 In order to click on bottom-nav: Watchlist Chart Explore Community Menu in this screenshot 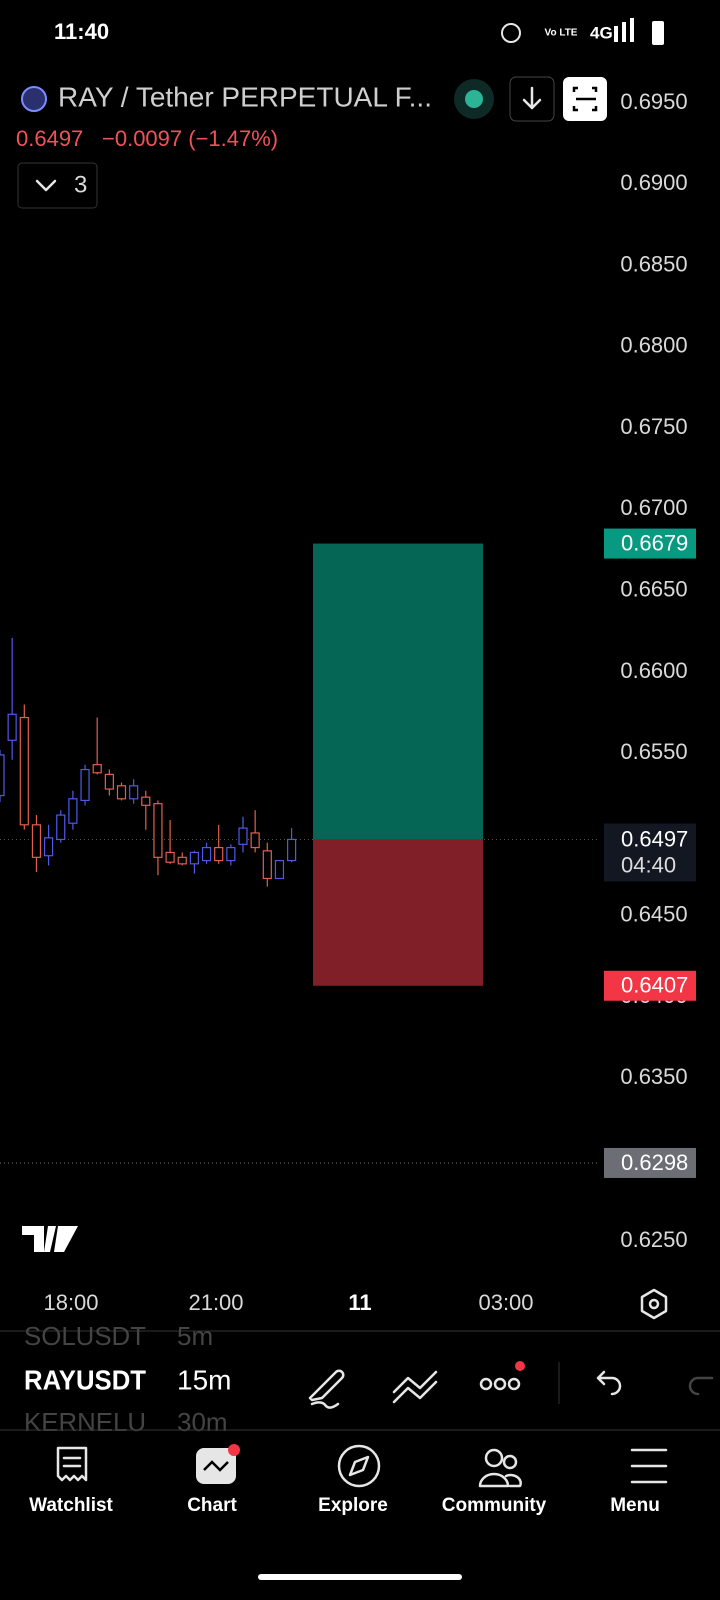, I will do `click(344, 1505)`.